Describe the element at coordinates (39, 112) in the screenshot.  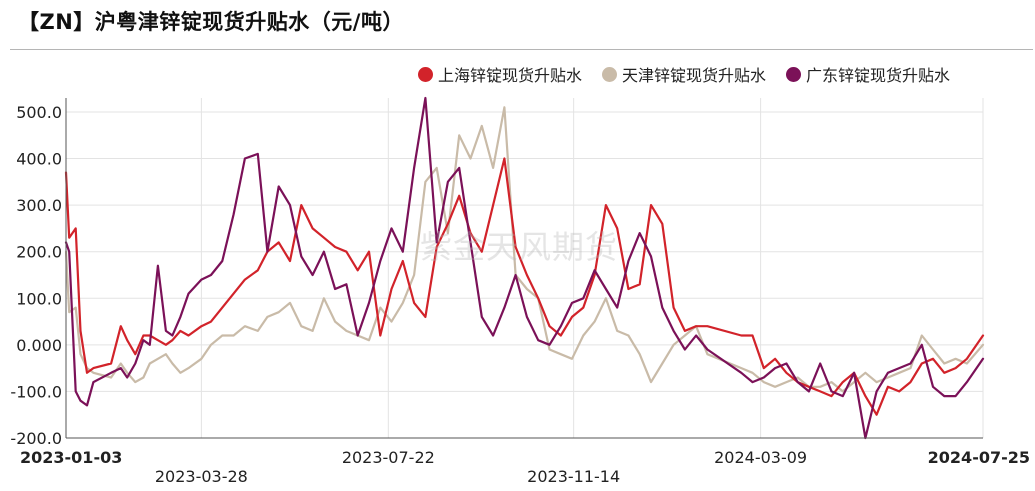
I see `y-tick-label: 500.0` at that location.